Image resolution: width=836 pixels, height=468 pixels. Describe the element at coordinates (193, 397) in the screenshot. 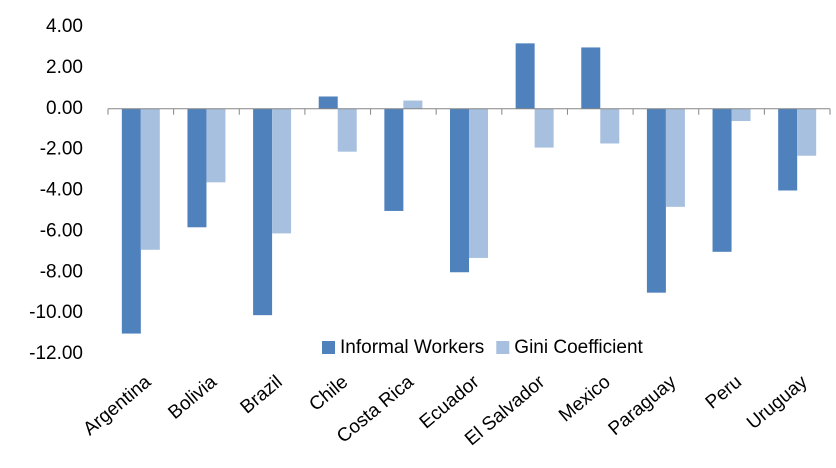

I see `x-tick-label: Bolivia` at that location.